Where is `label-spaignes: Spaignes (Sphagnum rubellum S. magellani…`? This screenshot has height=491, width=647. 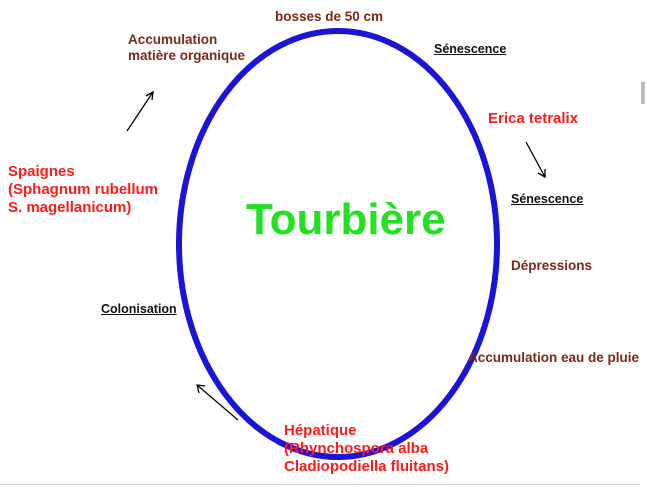
label-spaignes: Spaignes (Sphagnum rubellum S. magellani… is located at coordinates (83, 190).